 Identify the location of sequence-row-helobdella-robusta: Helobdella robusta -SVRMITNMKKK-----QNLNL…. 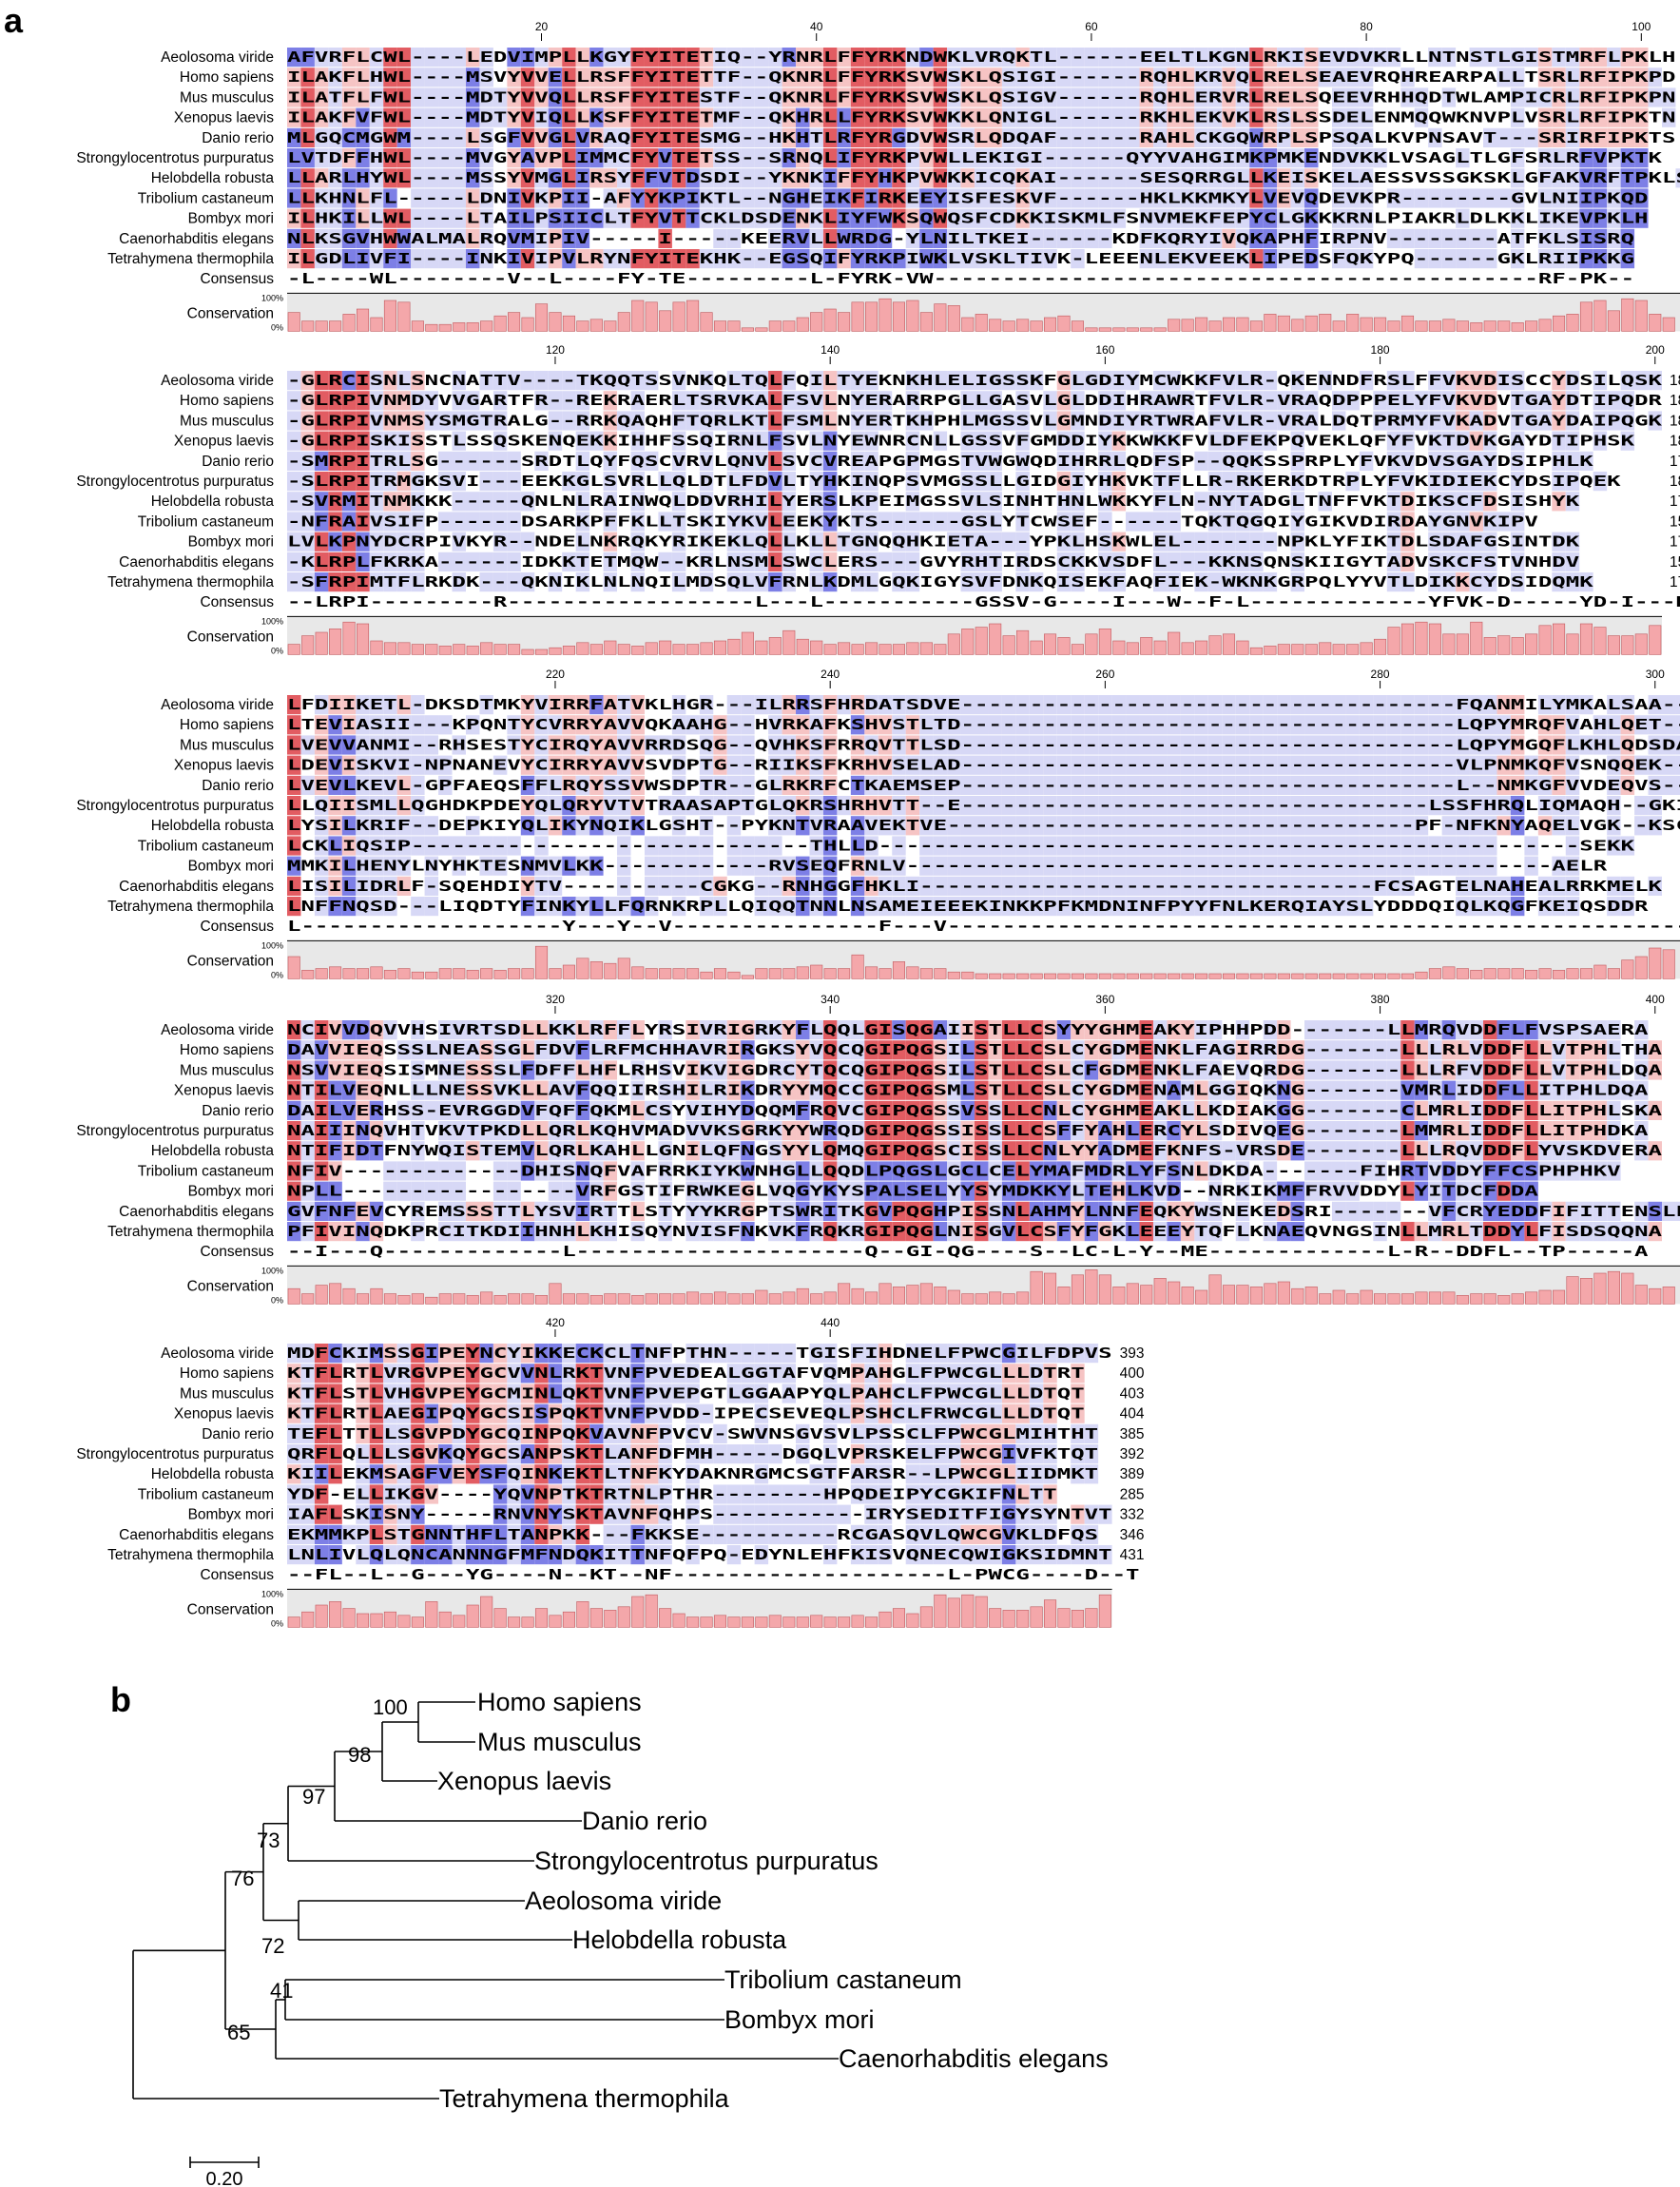
(915, 502).